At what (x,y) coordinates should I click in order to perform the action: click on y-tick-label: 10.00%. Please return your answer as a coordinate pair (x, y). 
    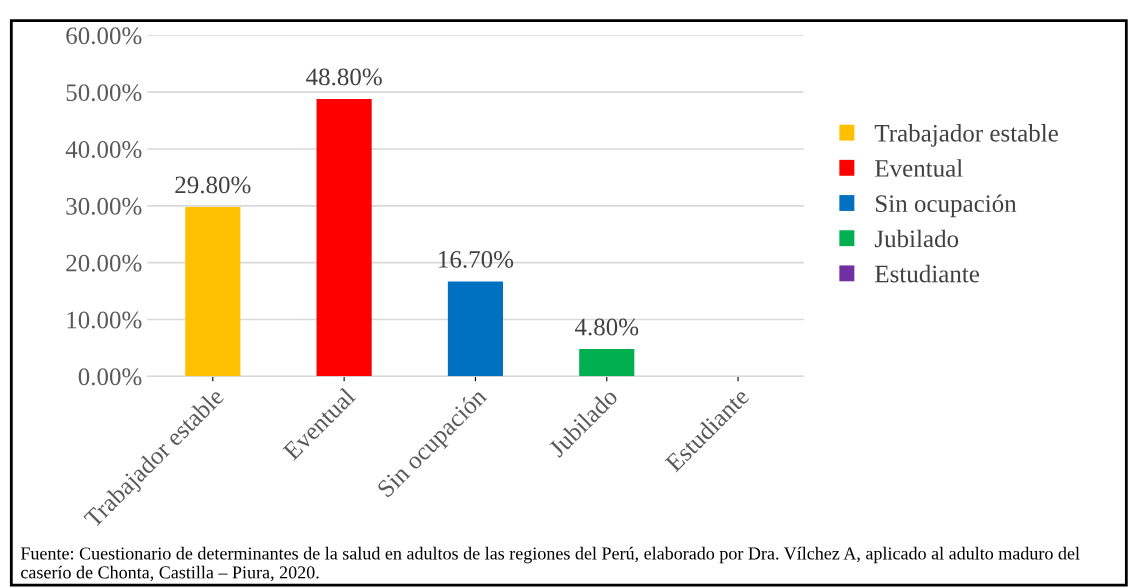
    Looking at the image, I should click on (104, 320).